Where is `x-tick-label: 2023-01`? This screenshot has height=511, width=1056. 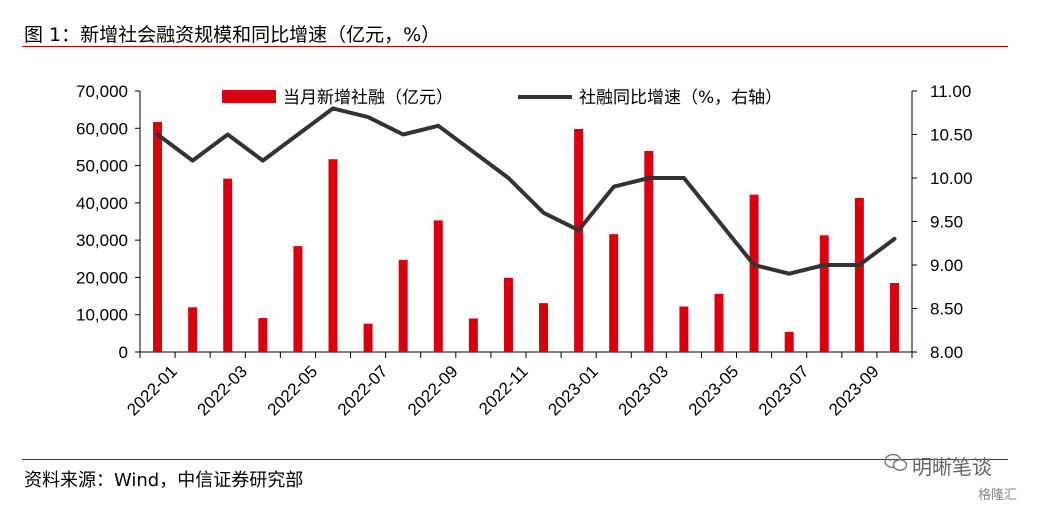
x-tick-label: 2023-01 is located at coordinates (573, 391).